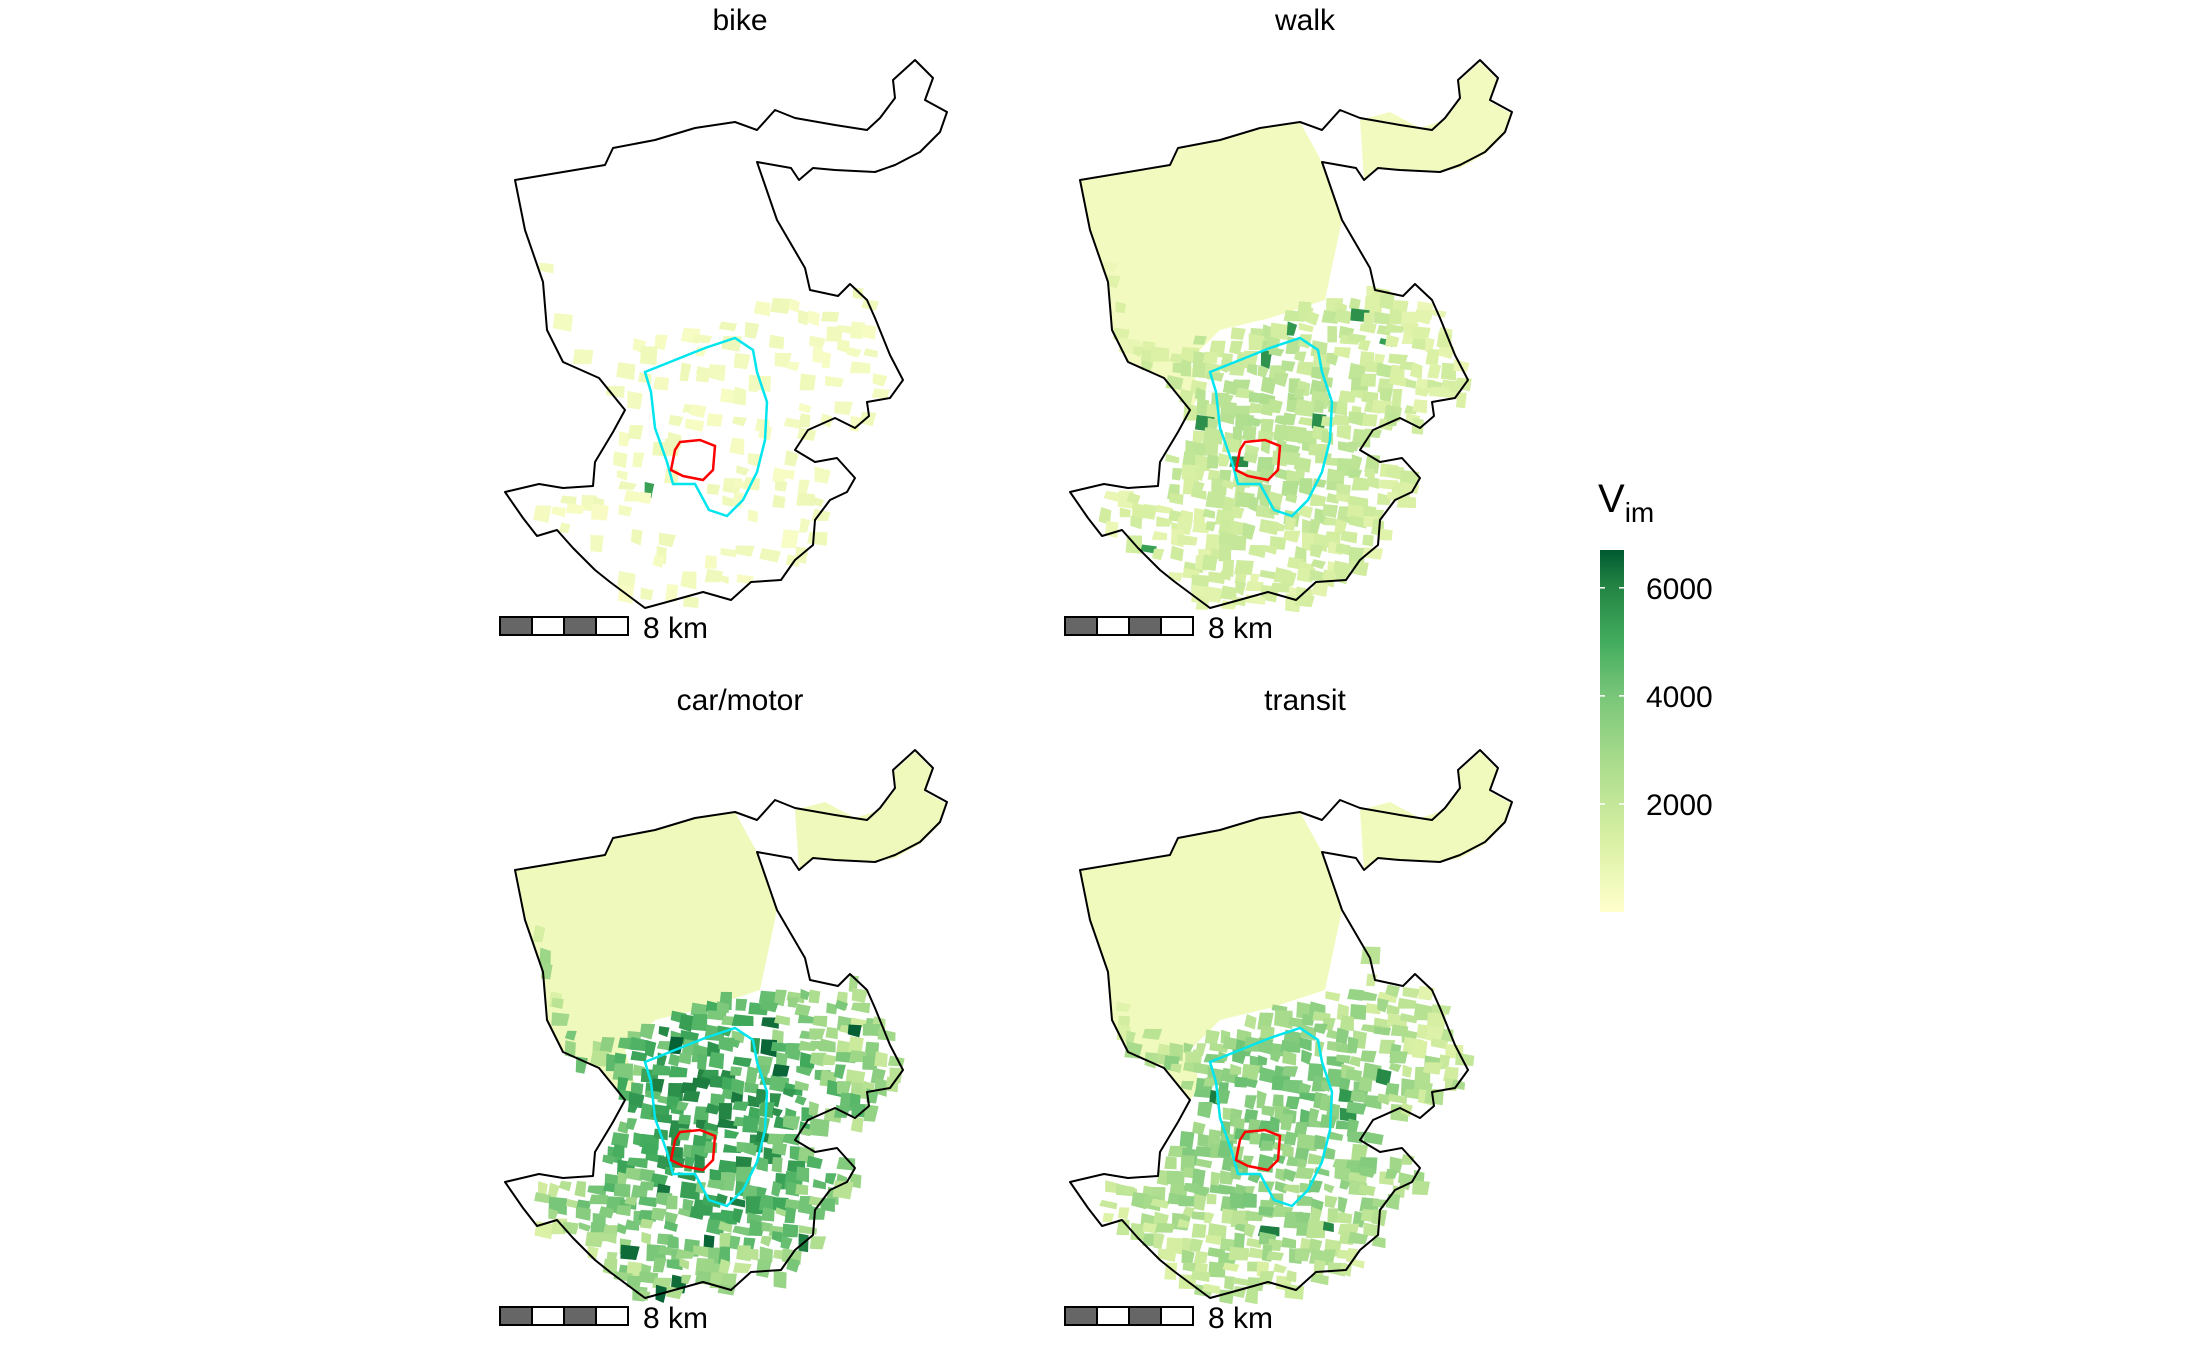 The image size is (2187, 1350). Describe the element at coordinates (1305, 20) in the screenshot. I see `panel-title: walk` at that location.